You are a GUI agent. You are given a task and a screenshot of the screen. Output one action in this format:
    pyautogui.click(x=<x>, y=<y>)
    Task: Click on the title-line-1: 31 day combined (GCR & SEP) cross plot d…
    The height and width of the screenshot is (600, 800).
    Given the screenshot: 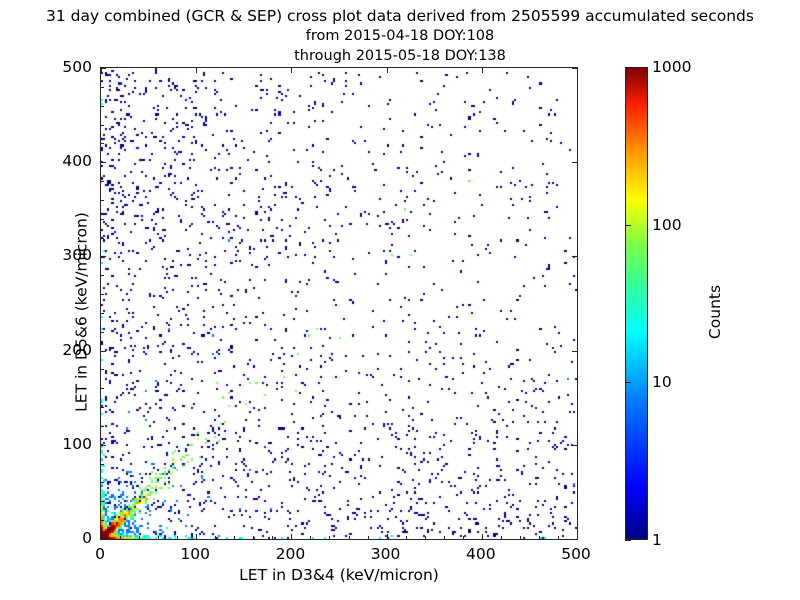 What is the action you would take?
    pyautogui.click(x=400, y=16)
    